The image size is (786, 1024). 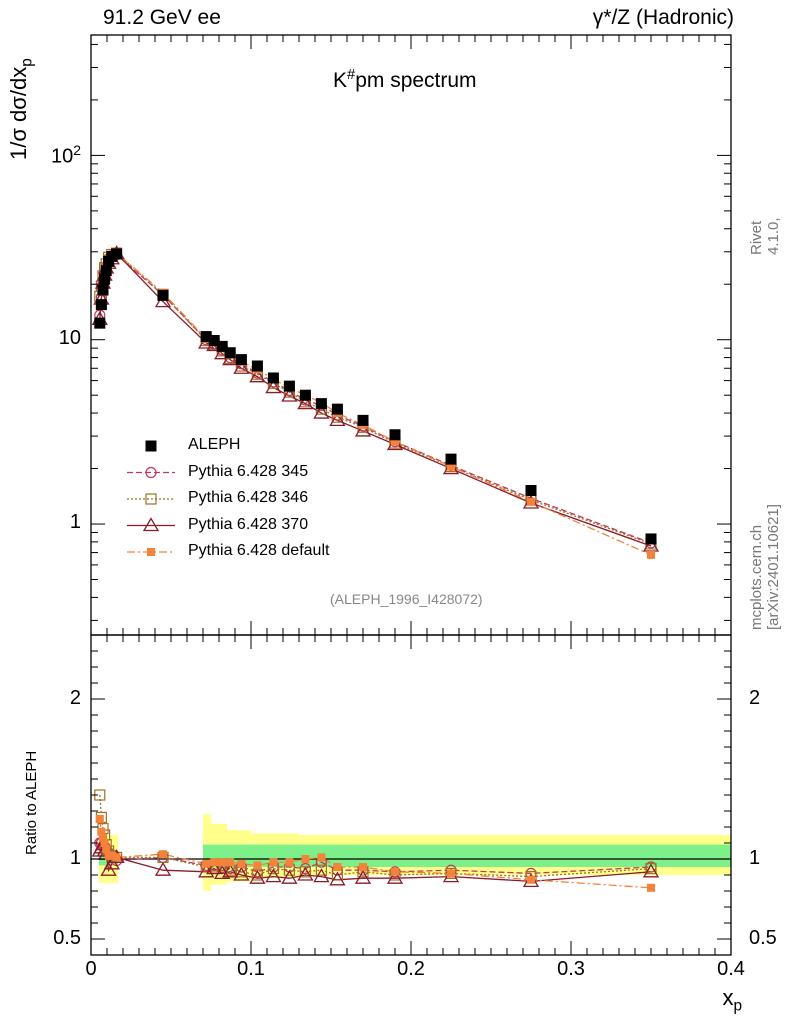 What do you see at coordinates (728, 997) in the screenshot?
I see `xlabel-main: x` at bounding box center [728, 997].